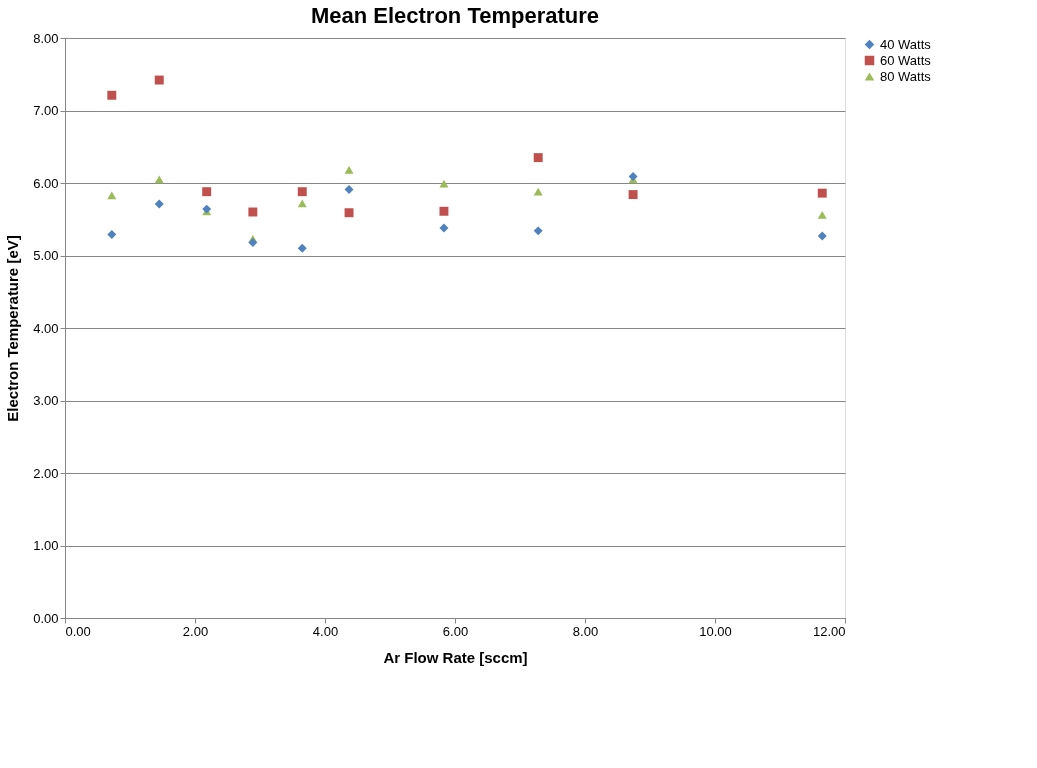 The image size is (1037, 768). Describe the element at coordinates (585, 631) in the screenshot. I see `x-tick-label: 8.00` at that location.